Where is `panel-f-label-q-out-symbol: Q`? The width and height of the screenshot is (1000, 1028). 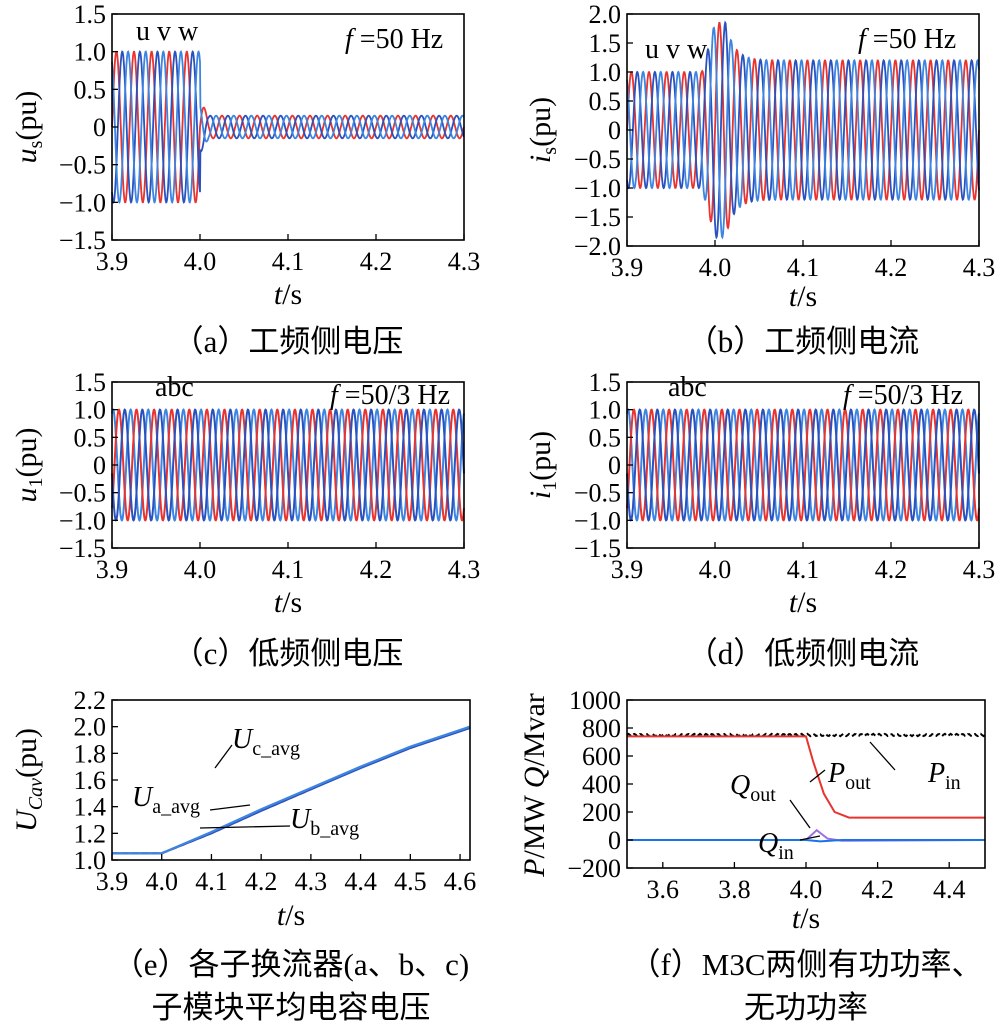
panel-f-label-q-out-symbol: Q is located at coordinates (740, 785).